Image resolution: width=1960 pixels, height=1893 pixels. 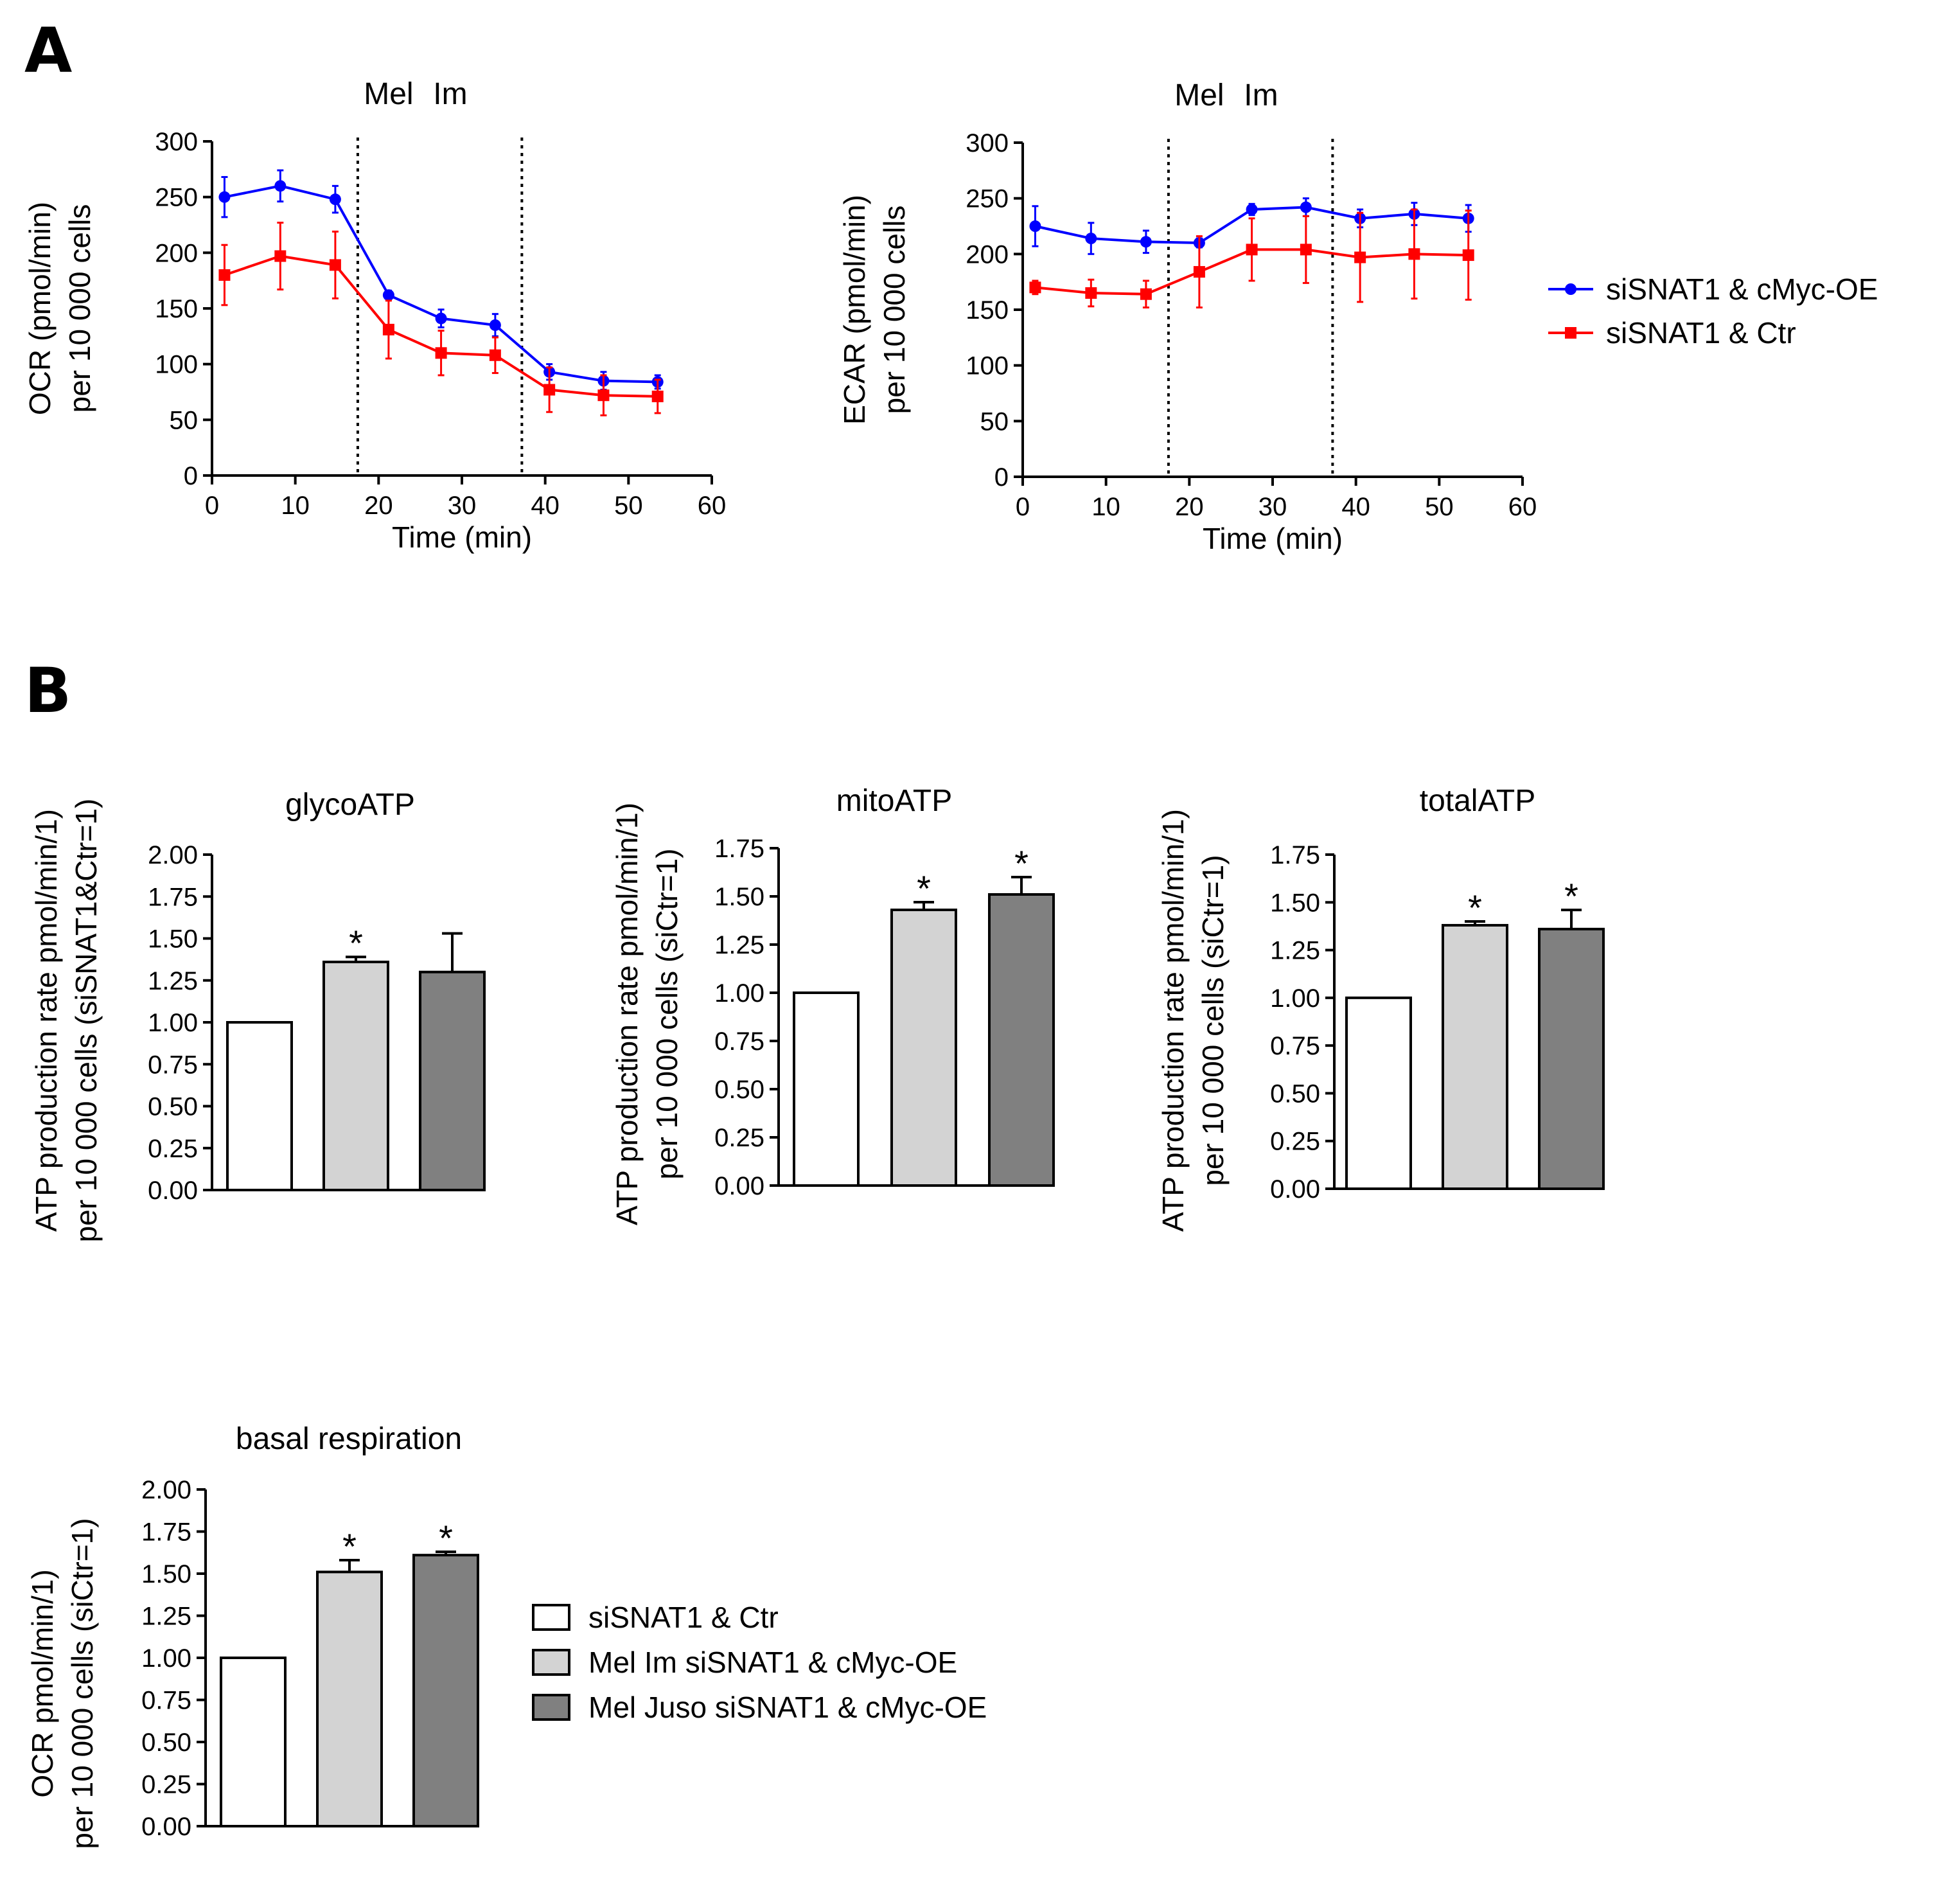 I want to click on bar-legend-item: siSNAT1 & Ctr, so click(x=655, y=1618).